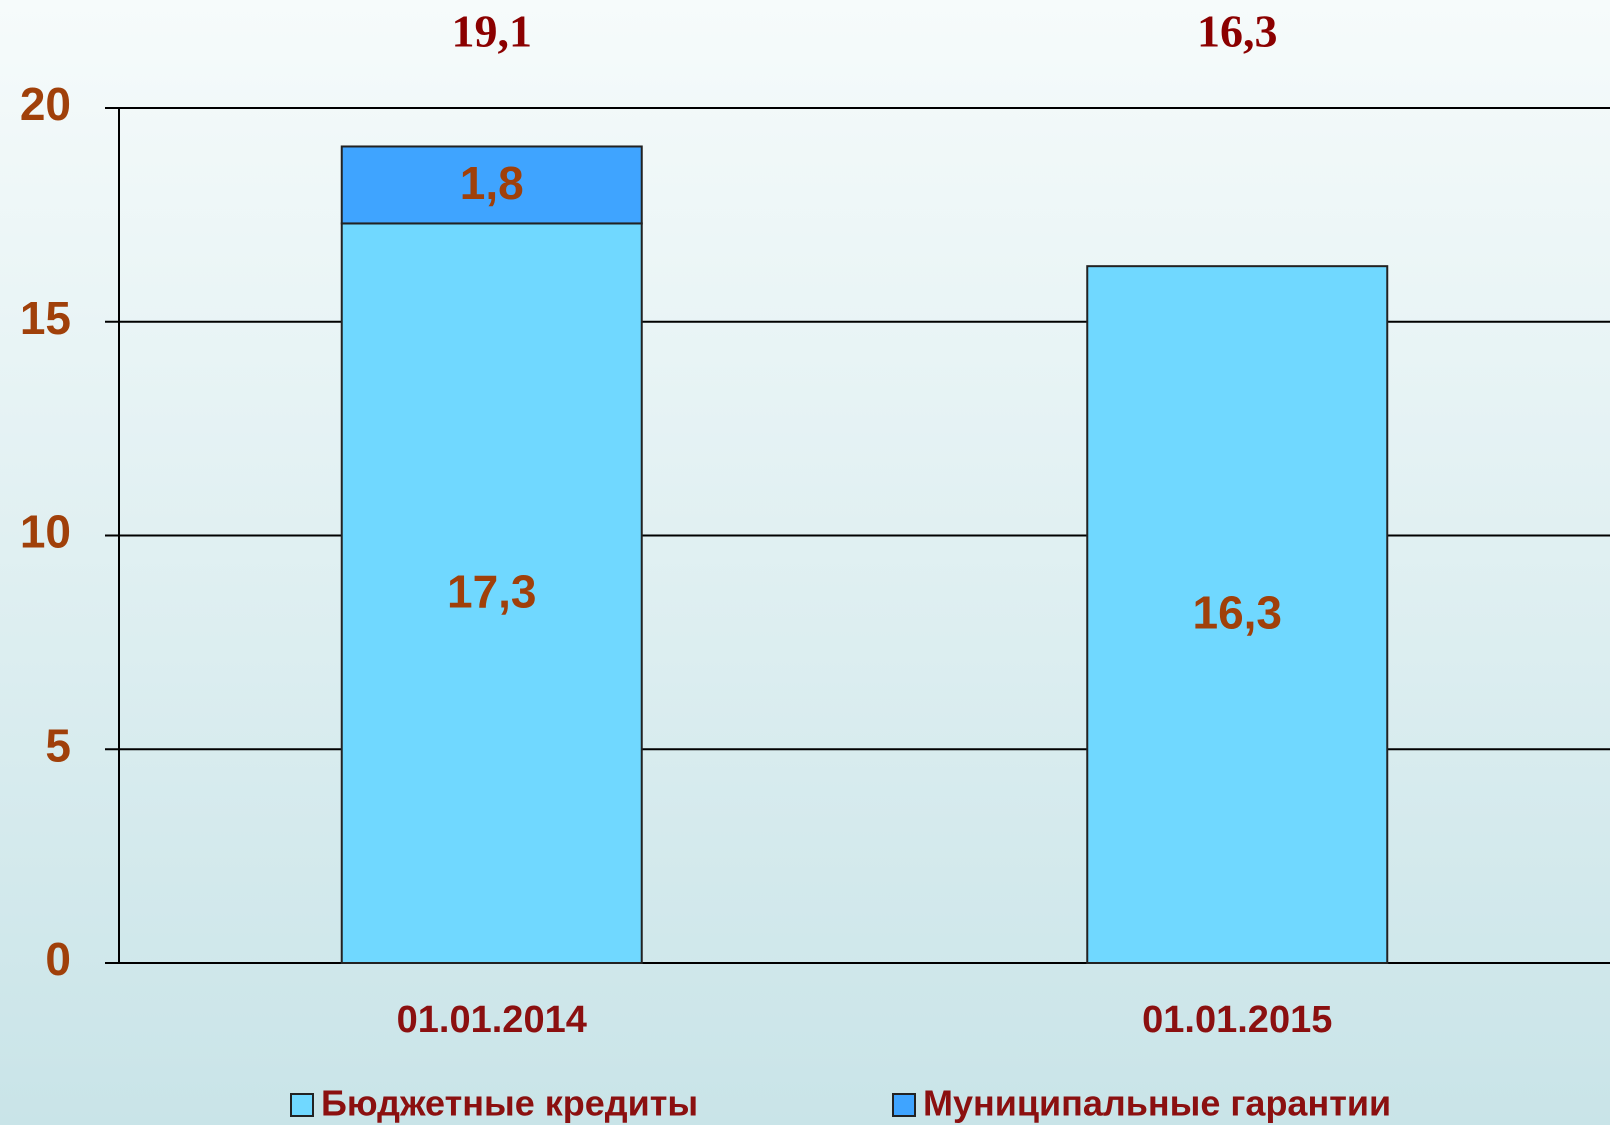 The height and width of the screenshot is (1125, 1610). Describe the element at coordinates (492, 591) in the screenshot. I see `segment-label: 17,3` at that location.